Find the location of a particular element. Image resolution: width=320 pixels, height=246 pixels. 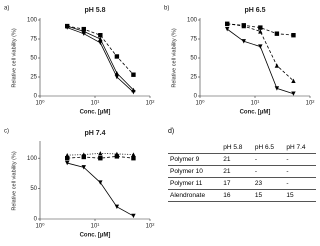

panel-label: a) is located at coordinates (6, 9).